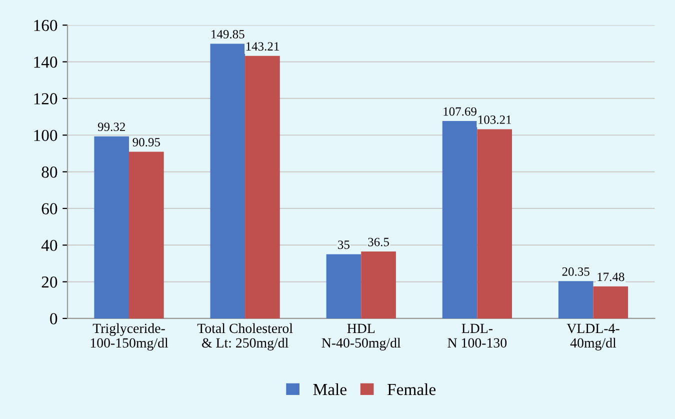  Describe the element at coordinates (146, 142) in the screenshot. I see `data-label: 90.95` at that location.